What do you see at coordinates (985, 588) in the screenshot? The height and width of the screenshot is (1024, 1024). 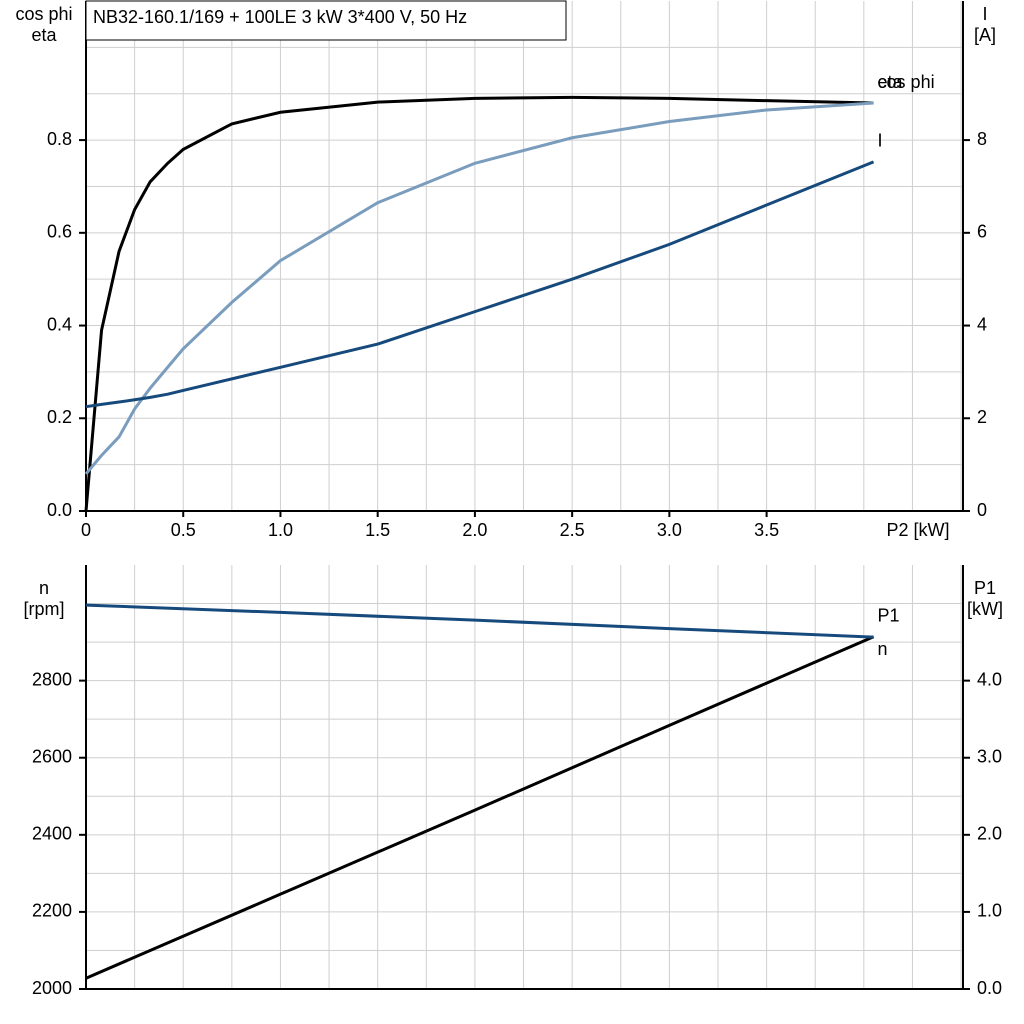 I see `y2-axis-label: P1` at bounding box center [985, 588].